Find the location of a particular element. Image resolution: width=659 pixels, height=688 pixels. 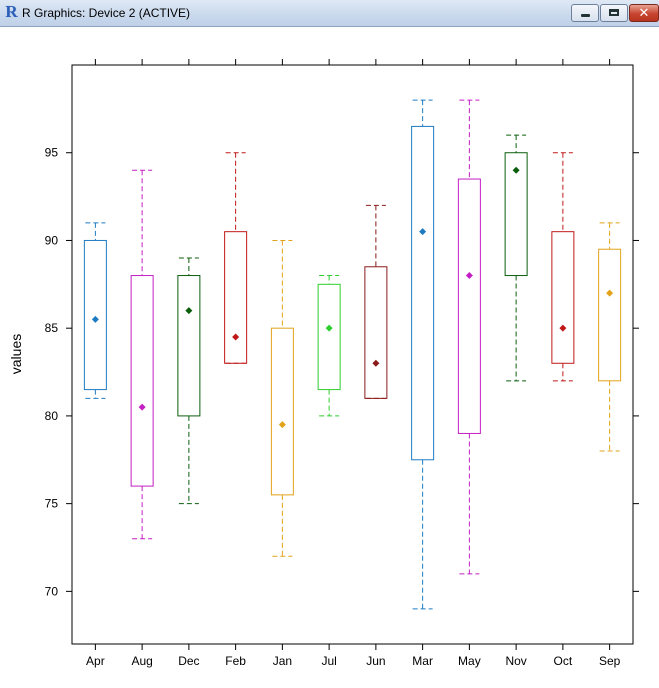

box-oct is located at coordinates (563, 267).